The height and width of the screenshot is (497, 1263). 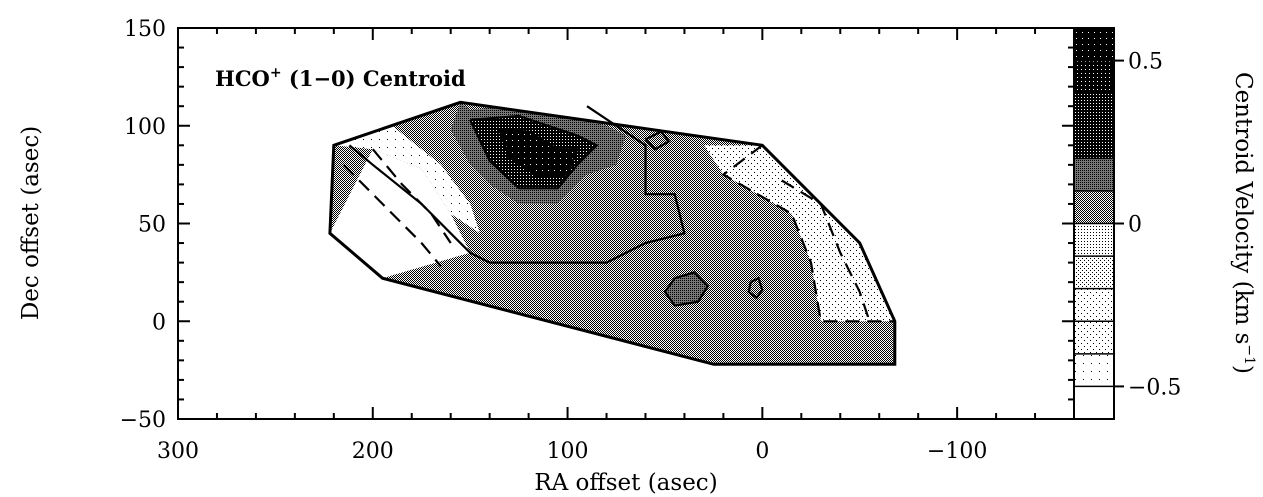 I want to click on colorbar-tick-label: 0.5, so click(x=1145, y=62).